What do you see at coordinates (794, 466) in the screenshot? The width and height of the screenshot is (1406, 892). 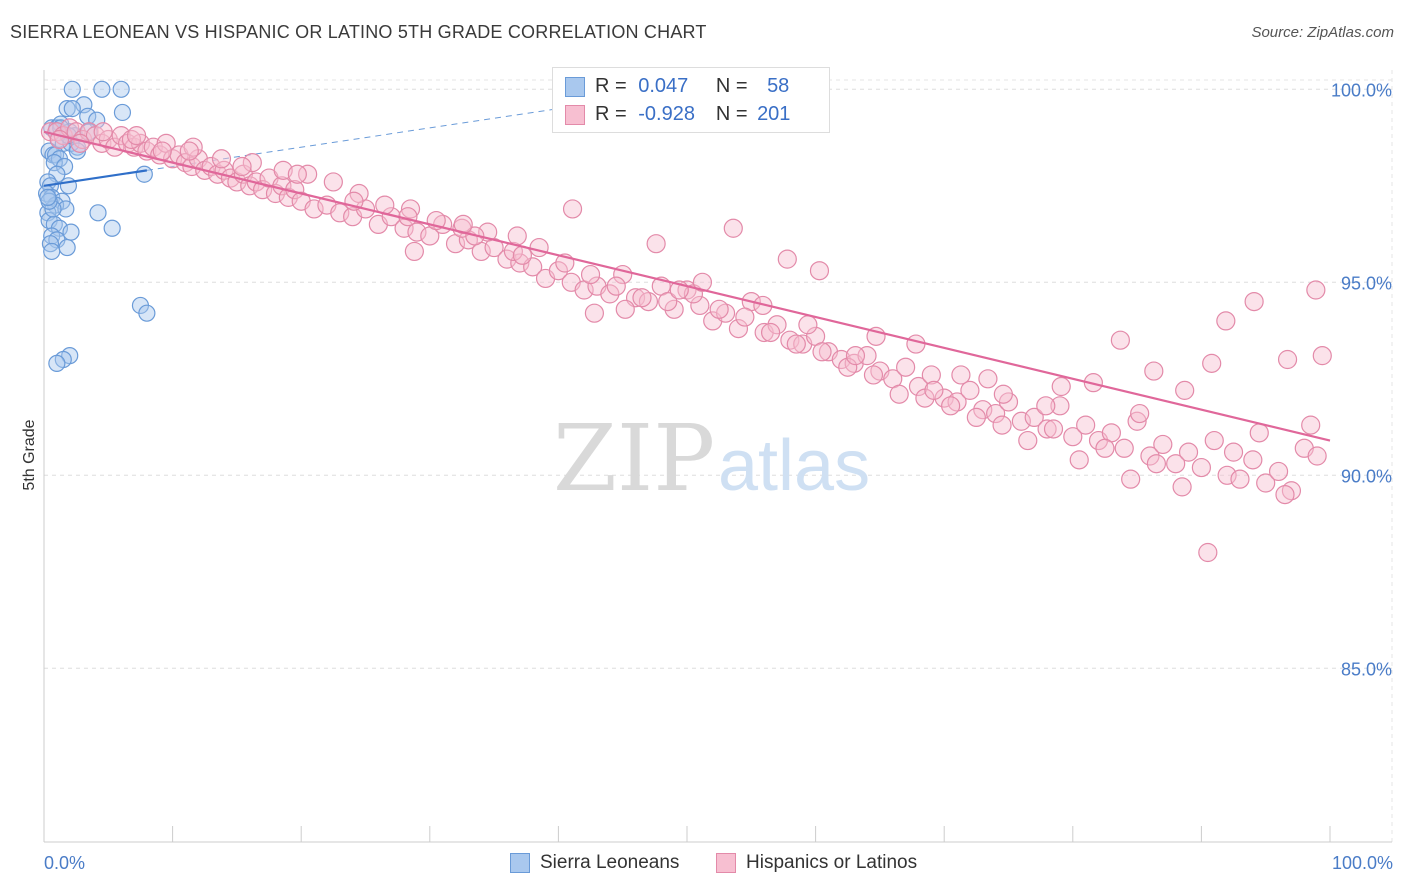 I see `watermark-atlas: atlas` at bounding box center [794, 466].